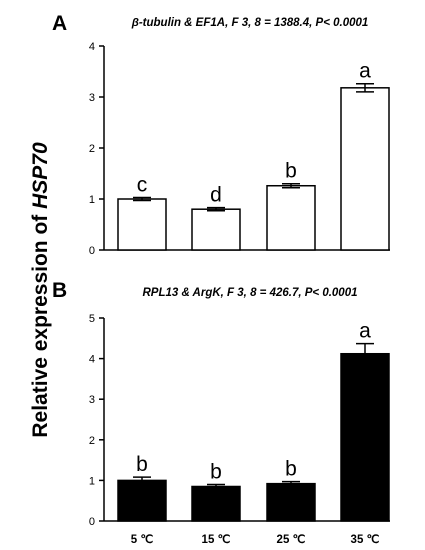 The image size is (425, 550). I want to click on panel-b-y-tick-label-3: 3, so click(92, 400).